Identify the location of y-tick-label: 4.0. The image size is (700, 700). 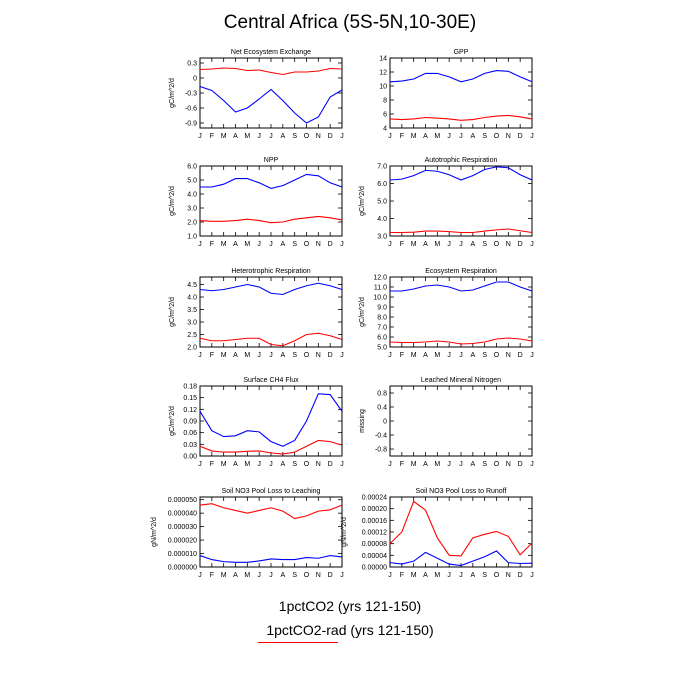
(192, 195).